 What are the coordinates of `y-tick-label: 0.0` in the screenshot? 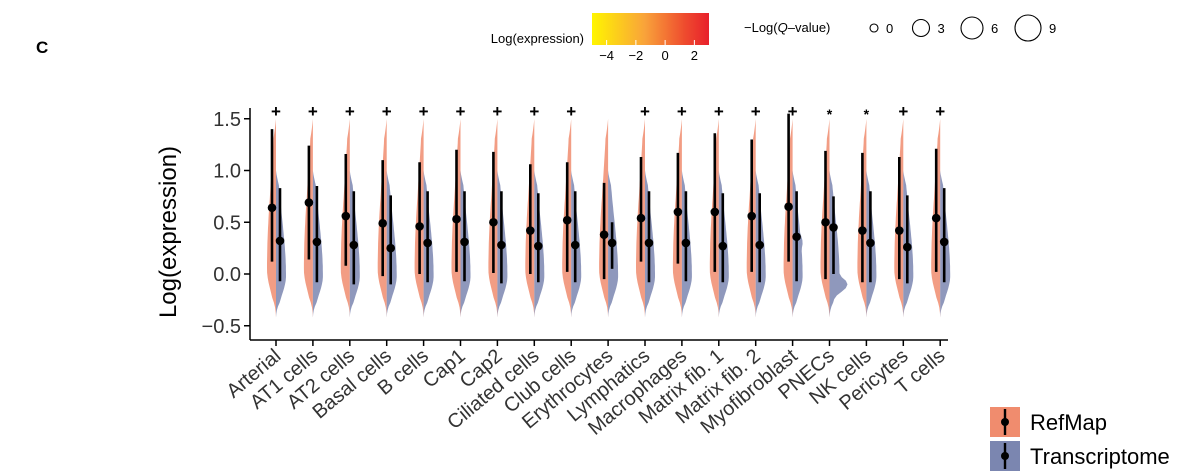 It's located at (227, 275).